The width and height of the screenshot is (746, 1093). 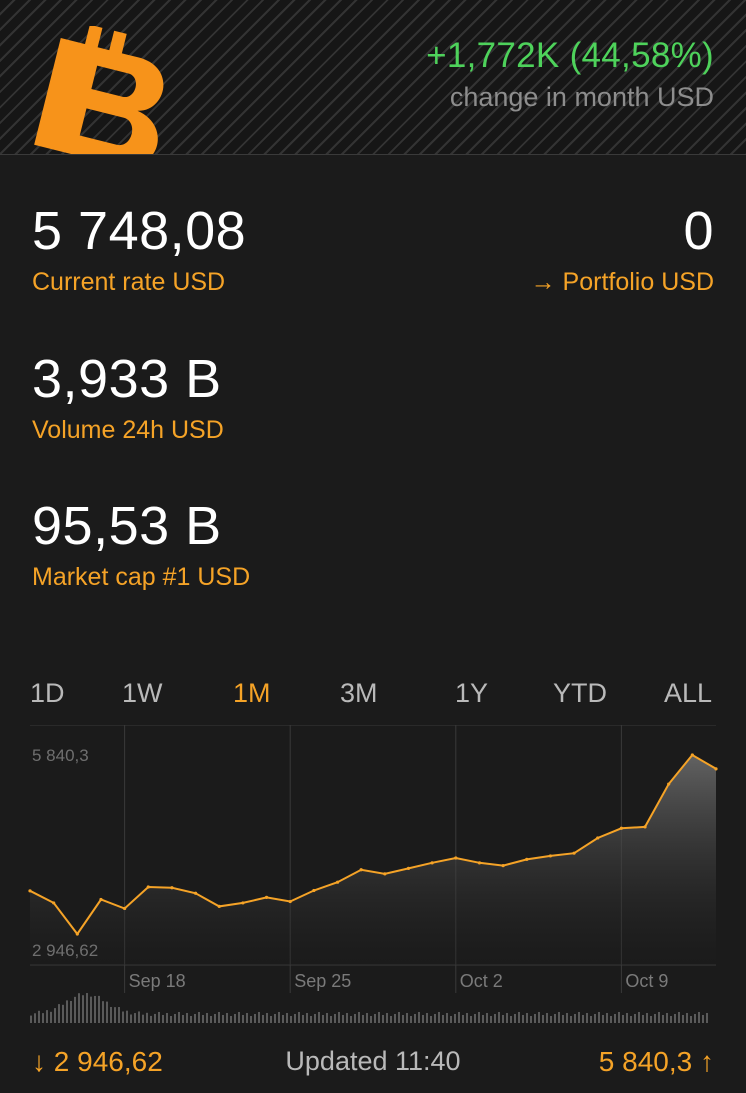 I want to click on x-tick-label: Sep 18, so click(x=157, y=981).